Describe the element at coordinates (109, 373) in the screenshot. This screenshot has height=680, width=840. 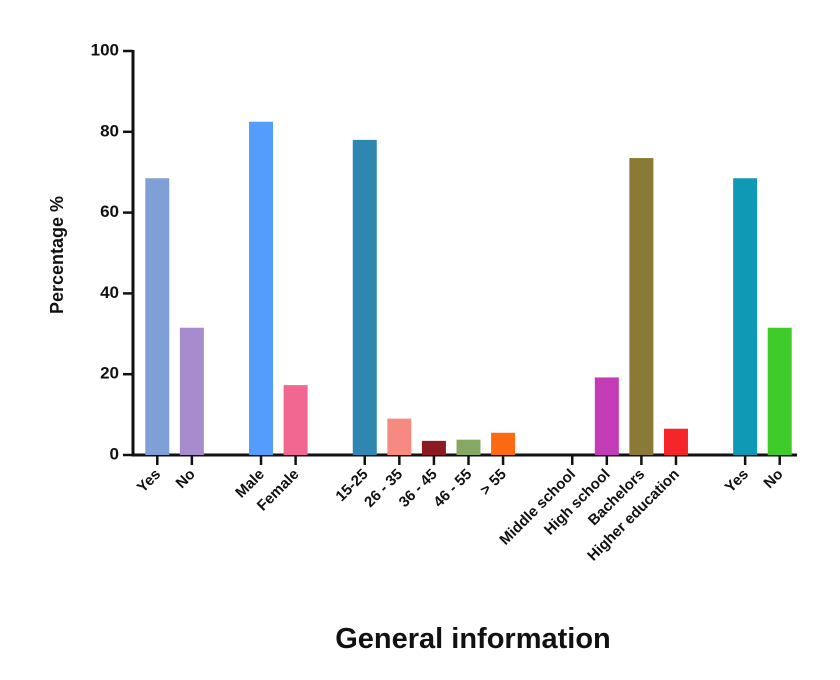
I see `y-tick-label: 20` at that location.